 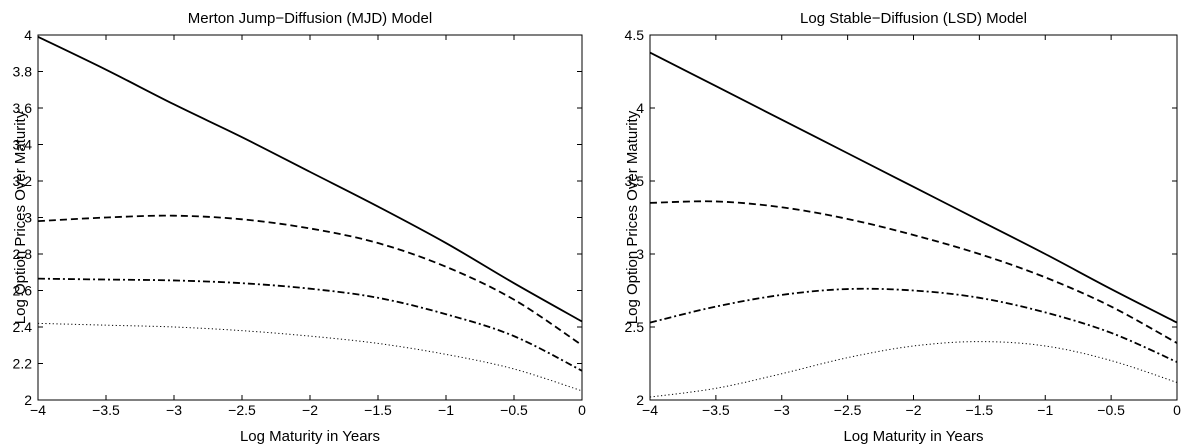 What do you see at coordinates (23, 145) in the screenshot?
I see `y-tick-label: 3.4` at bounding box center [23, 145].